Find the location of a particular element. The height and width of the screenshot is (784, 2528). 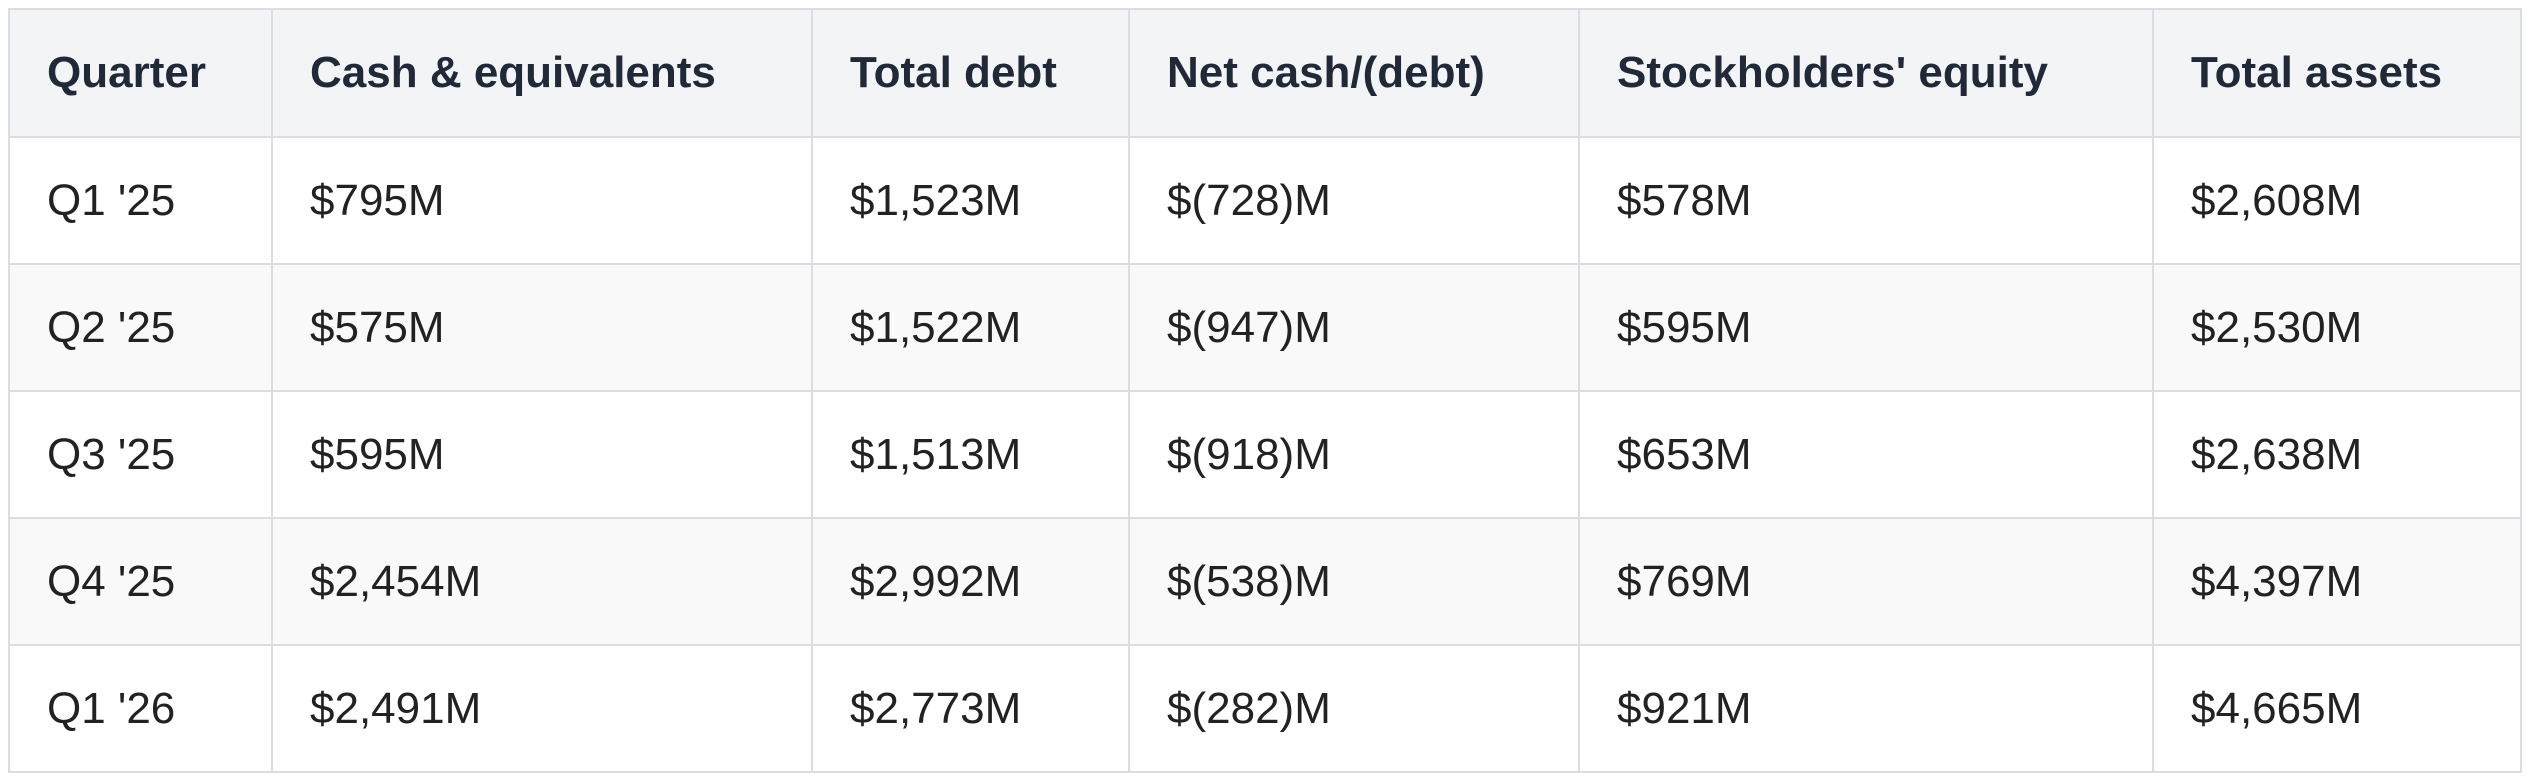

table-cell: $921M is located at coordinates (1866, 708).